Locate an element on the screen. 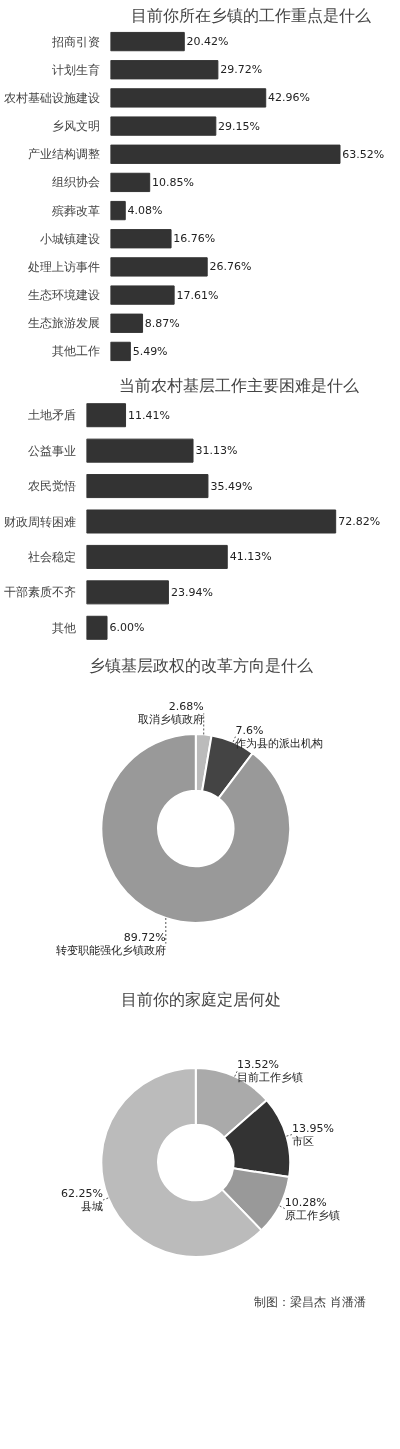 Image resolution: width=400 pixels, height=1449 pixels. slice-label: 转变职能强化乡镇政府 is located at coordinates (110, 950).